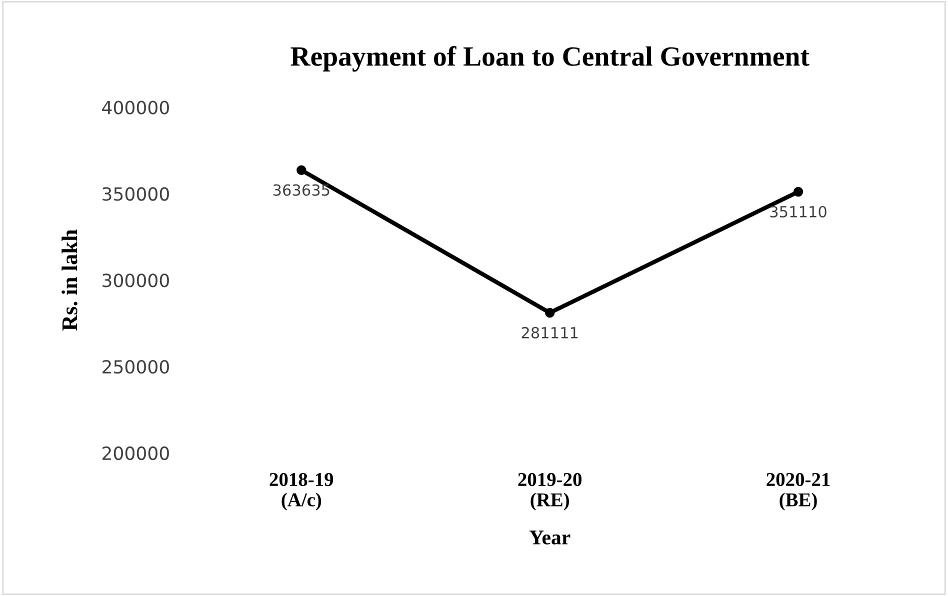  Describe the element at coordinates (798, 491) in the screenshot. I see `x-tick-label: 2020-21 (BE)` at that location.